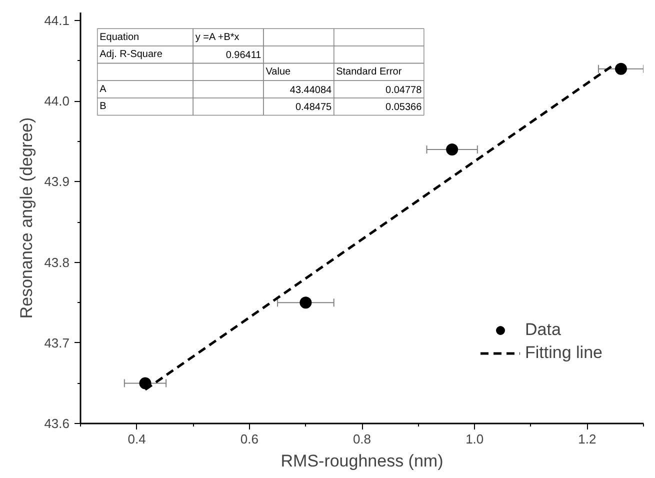 This screenshot has width=655, height=478. Describe the element at coordinates (181, 55) in the screenshot. I see `text: Adj. R-Square 0.96411` at that location.